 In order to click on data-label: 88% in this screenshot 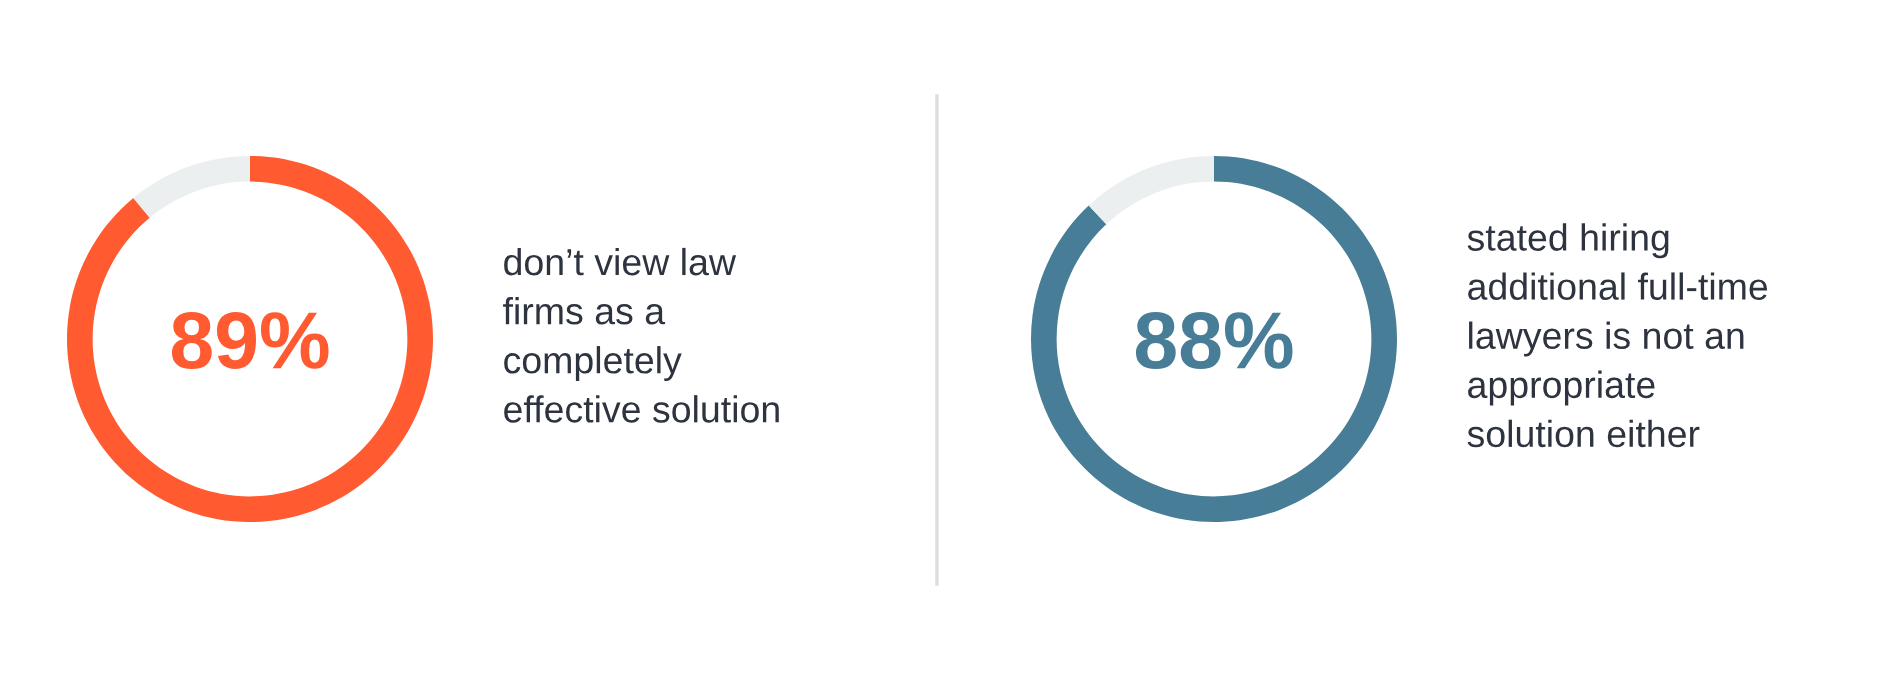, I will do `click(1214, 340)`.